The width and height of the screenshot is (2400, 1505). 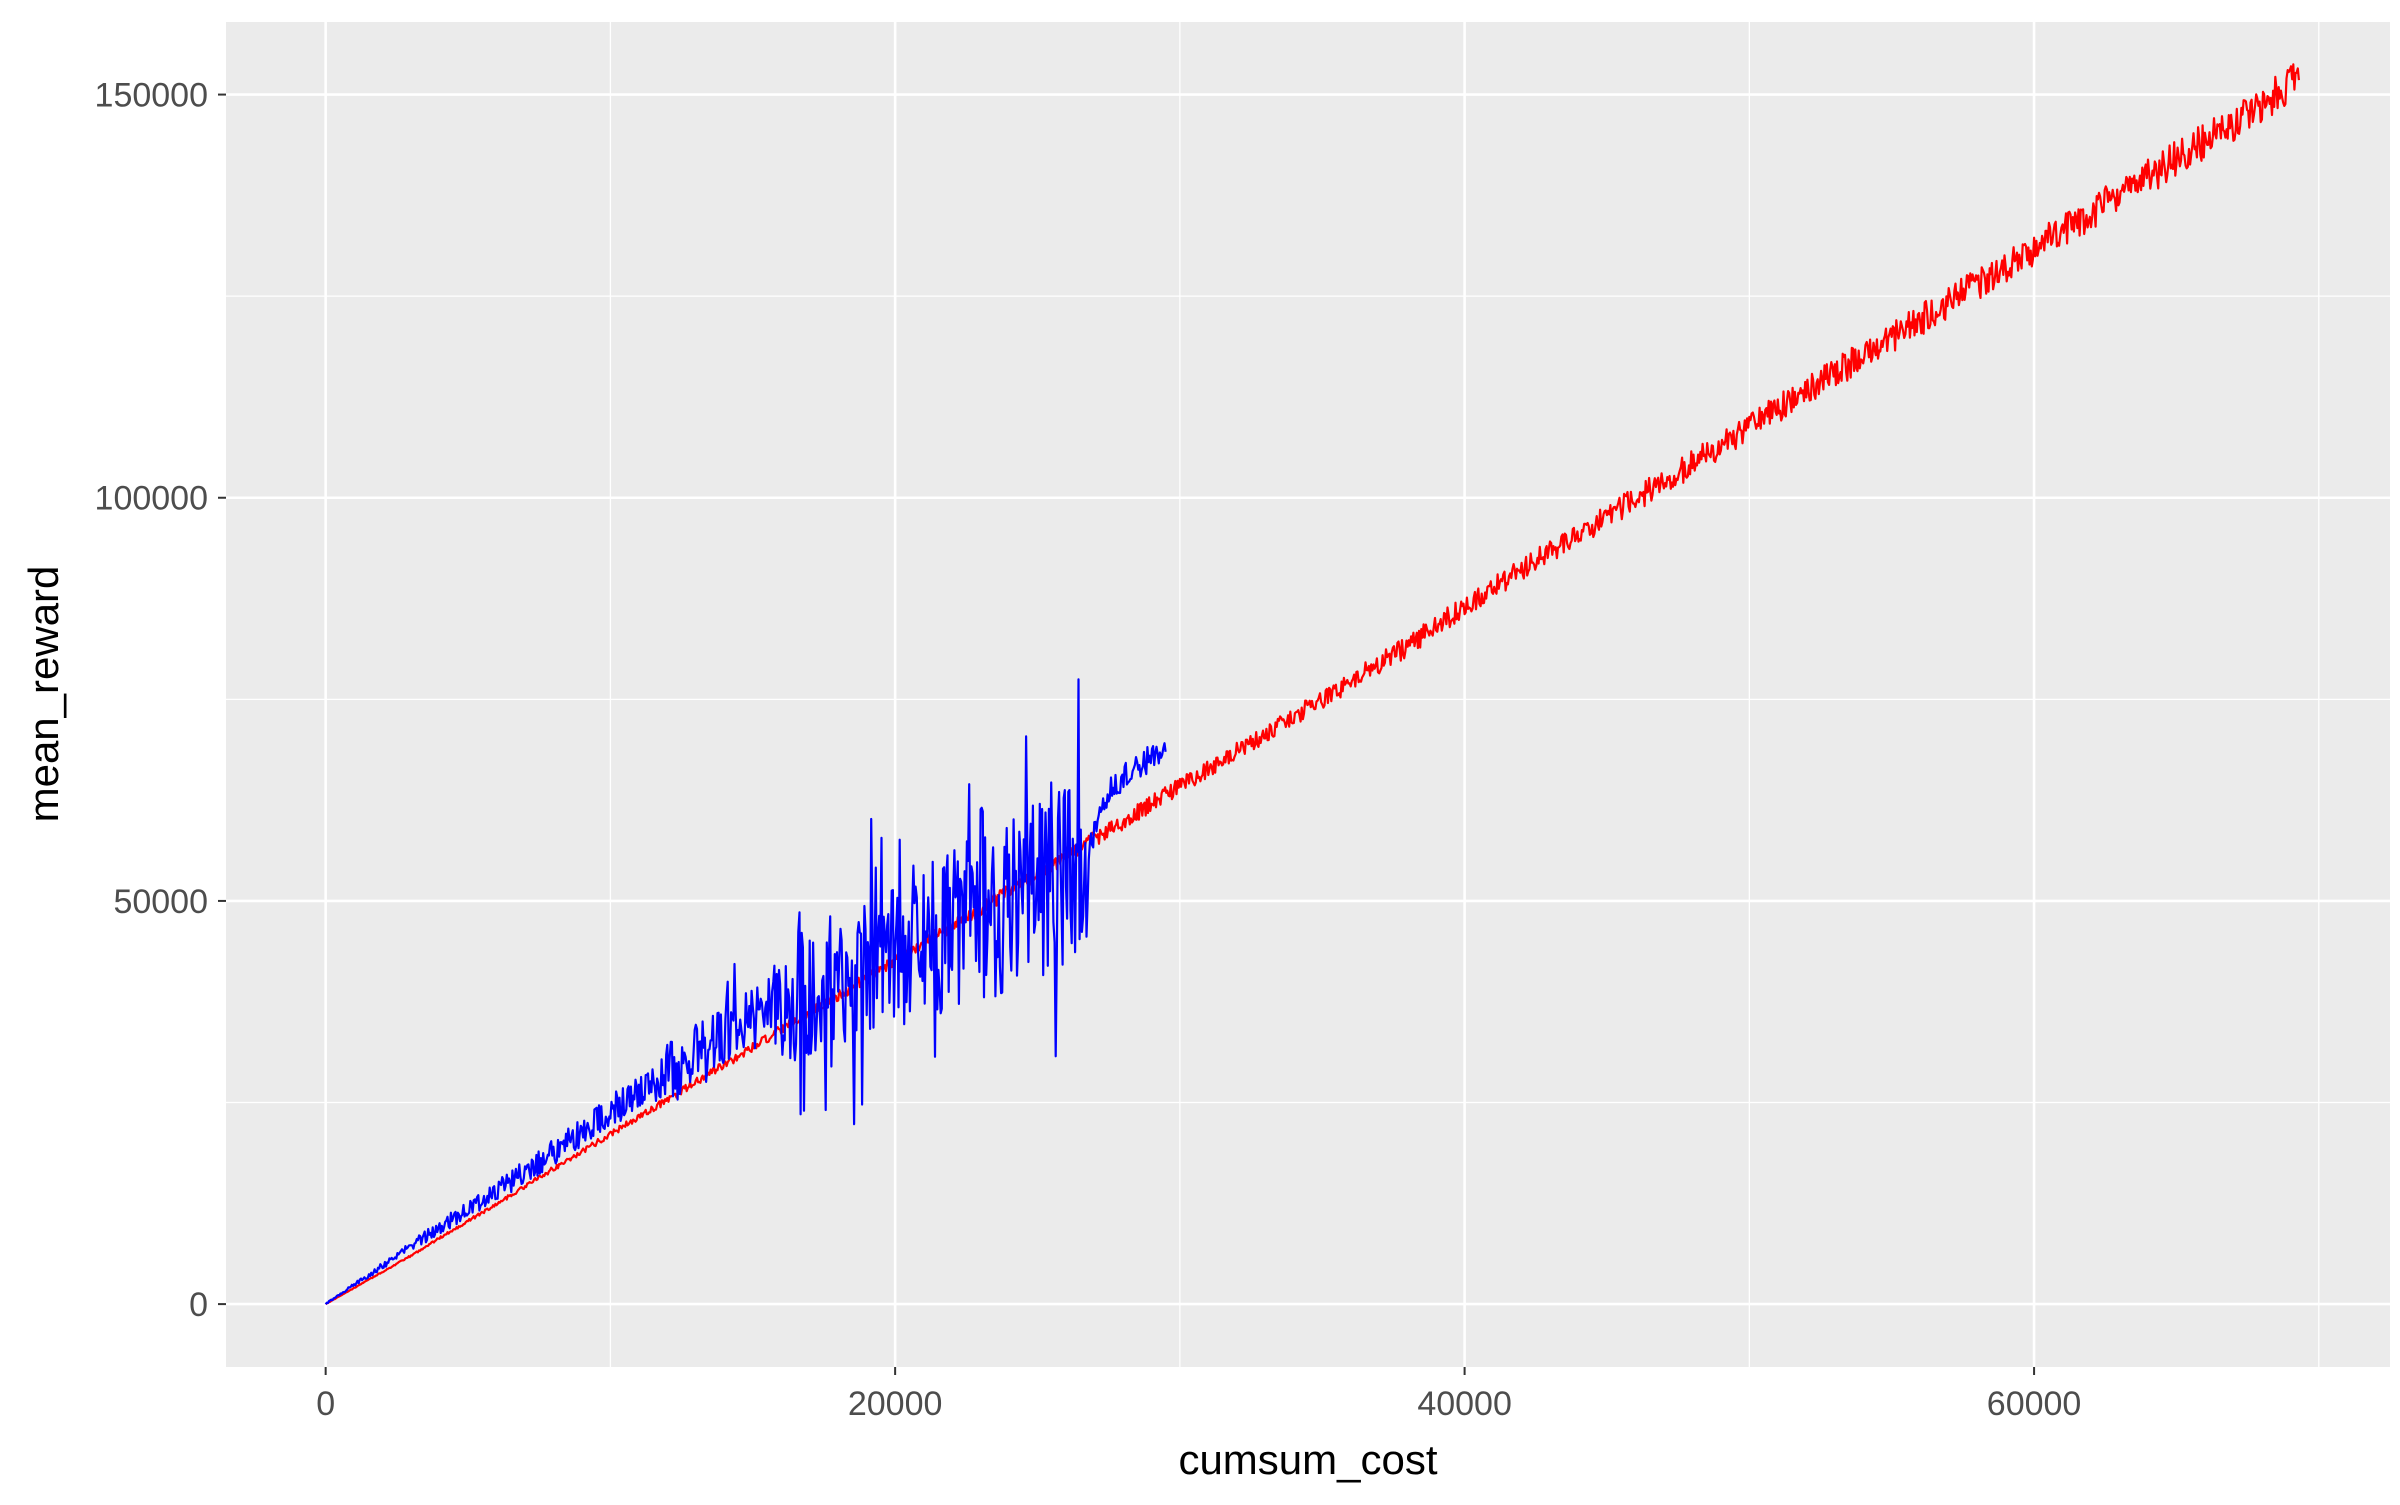 I want to click on x-tick-label: 40000, so click(x=1464, y=1404).